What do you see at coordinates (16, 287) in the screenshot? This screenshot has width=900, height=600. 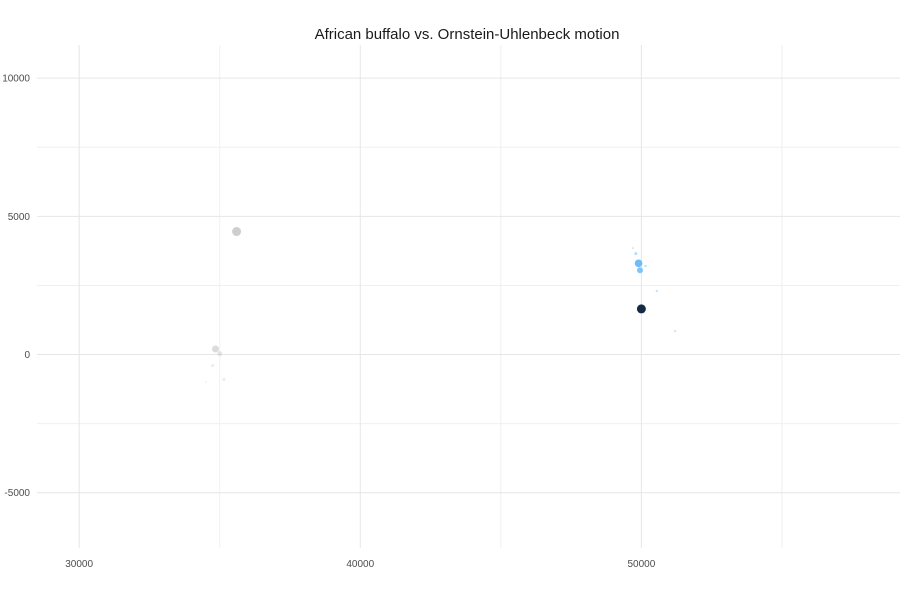 I see `y-axis-tick-labels: 10000 5000 0 -5000` at bounding box center [16, 287].